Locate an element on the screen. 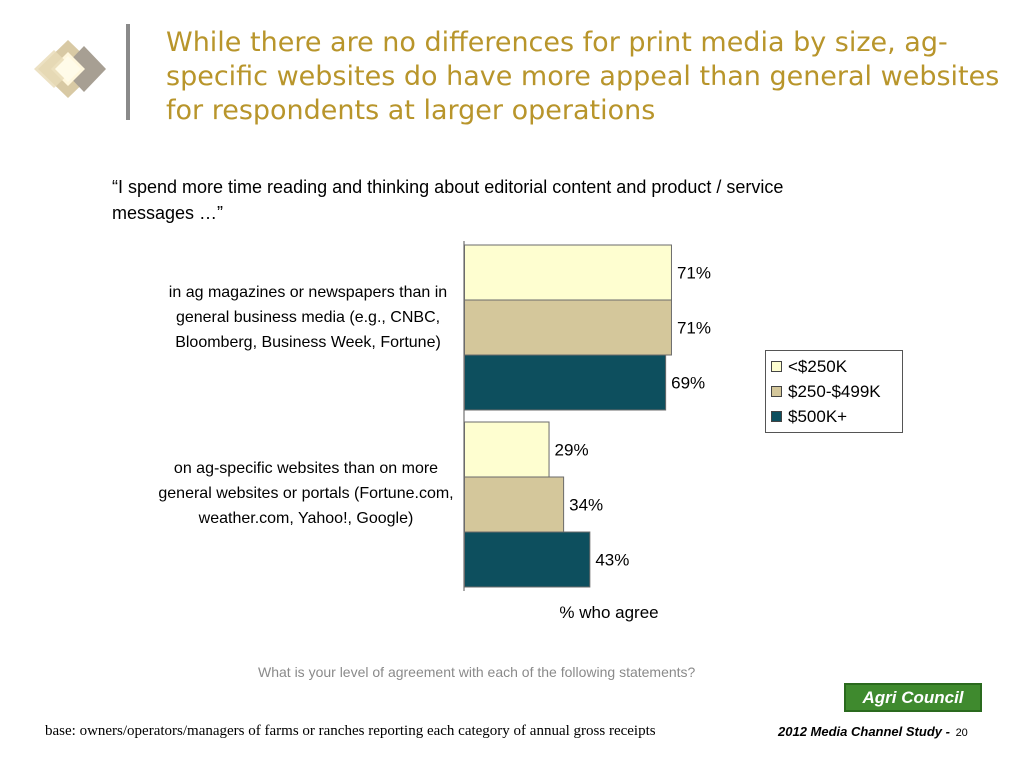  legend-label: <$250K is located at coordinates (818, 366).